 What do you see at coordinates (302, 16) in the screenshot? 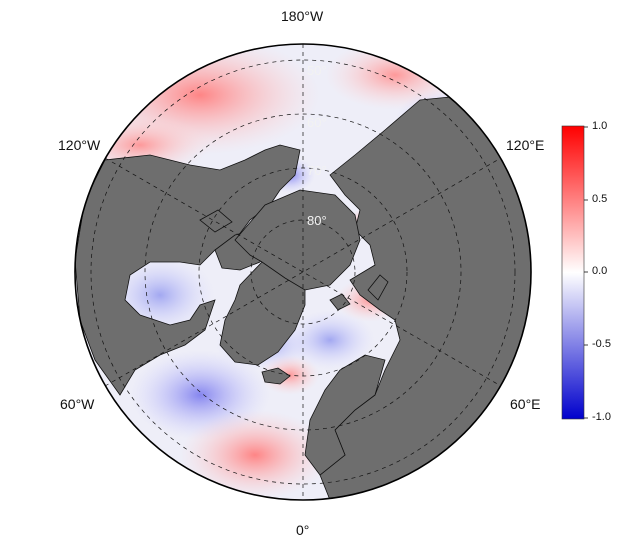
I see `label-180w: 180°W` at bounding box center [302, 16].